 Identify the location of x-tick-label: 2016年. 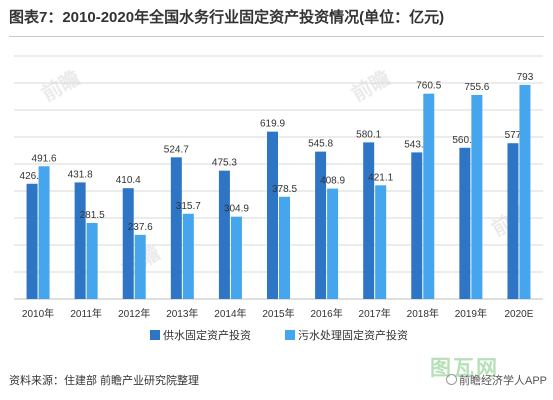
(326, 313).